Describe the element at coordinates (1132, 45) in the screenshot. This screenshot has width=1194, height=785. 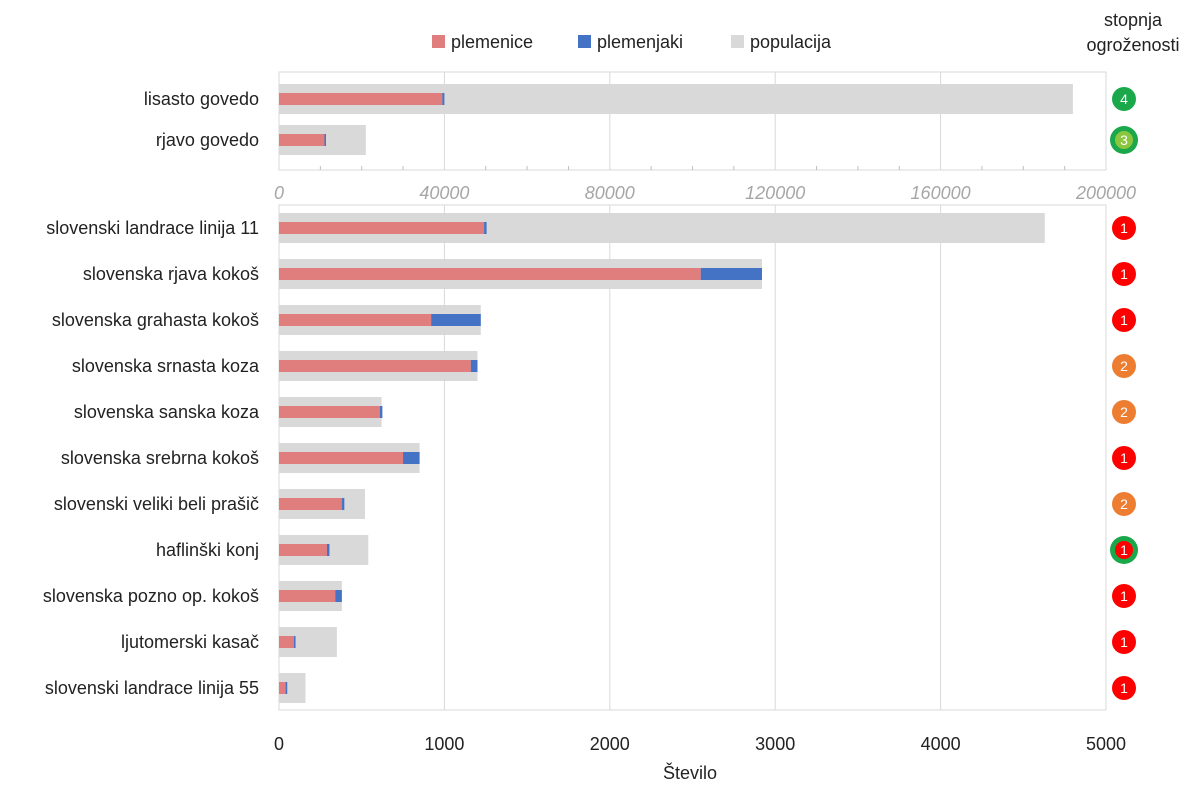
I see `threat-header-line2: ogroženosti` at that location.